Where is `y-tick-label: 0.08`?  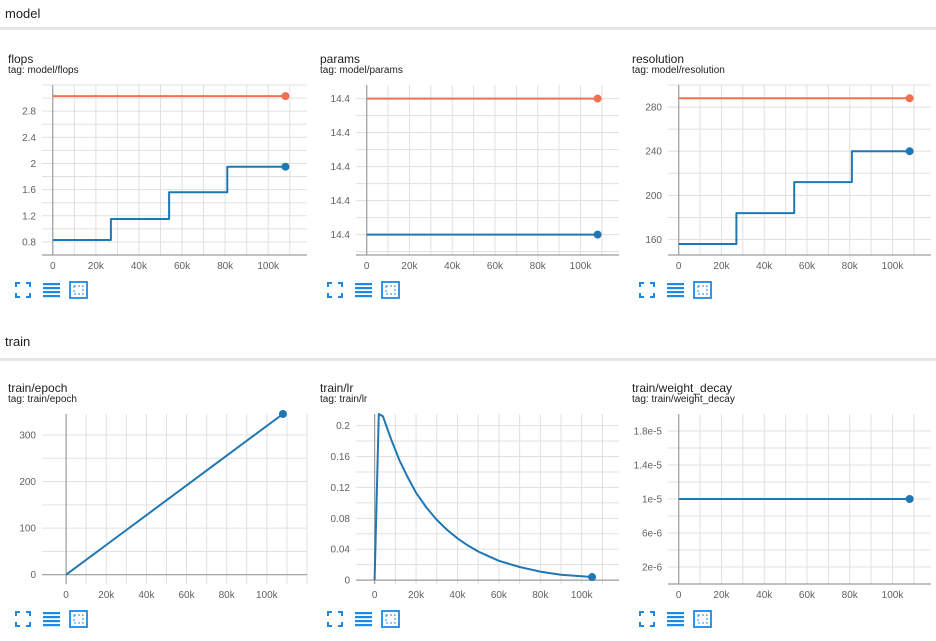
y-tick-label: 0.08 is located at coordinates (341, 519).